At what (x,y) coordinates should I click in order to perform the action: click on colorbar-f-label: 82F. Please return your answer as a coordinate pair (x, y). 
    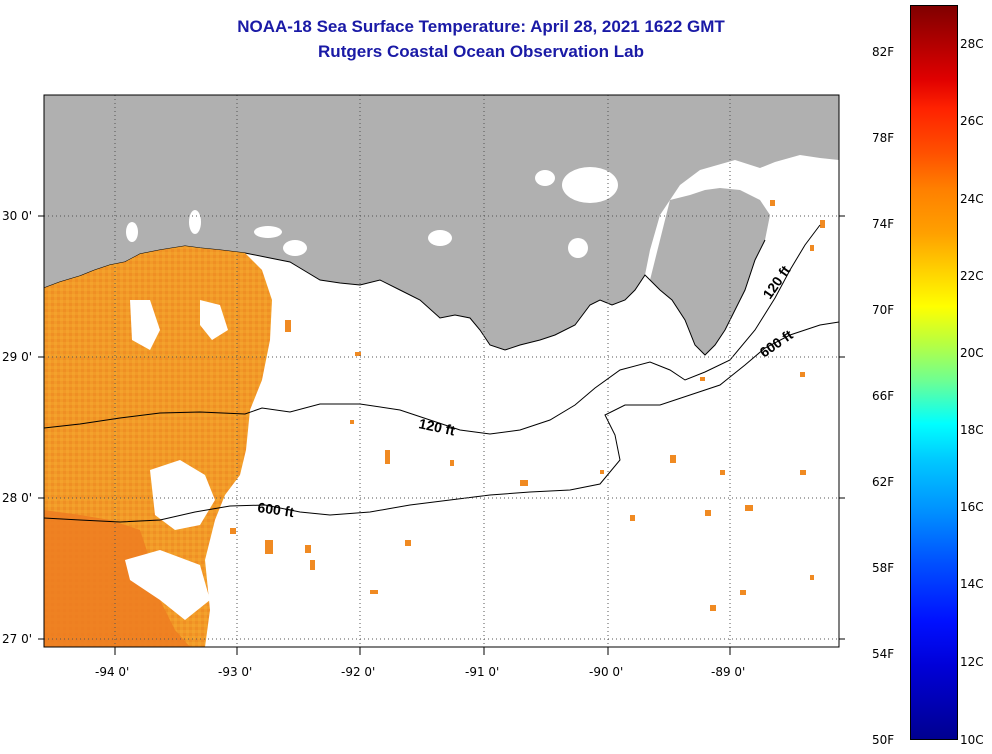
    Looking at the image, I should click on (883, 52).